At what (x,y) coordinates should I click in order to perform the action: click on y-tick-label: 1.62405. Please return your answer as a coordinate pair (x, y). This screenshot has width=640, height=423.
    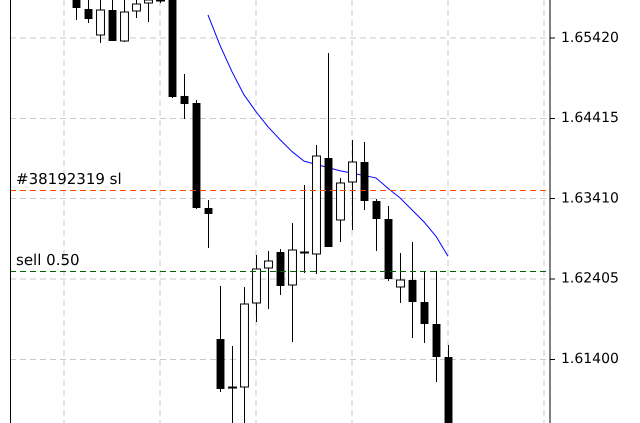
    Looking at the image, I should click on (590, 278).